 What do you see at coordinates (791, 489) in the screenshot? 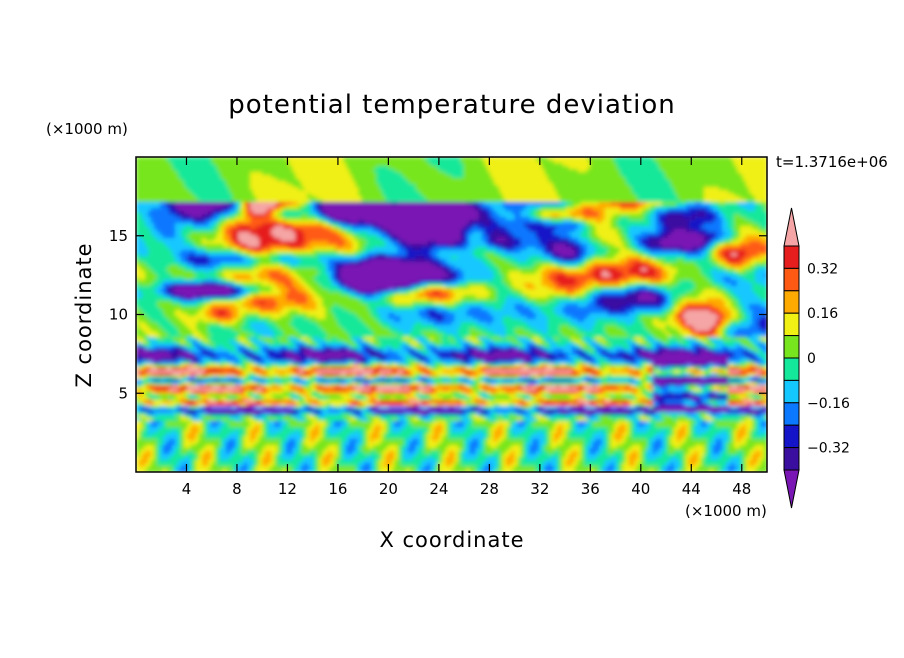
I see `colorbar-min-triangle` at bounding box center [791, 489].